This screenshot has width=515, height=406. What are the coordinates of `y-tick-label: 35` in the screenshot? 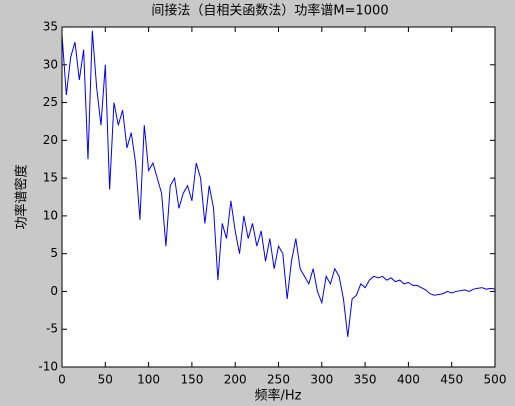 It's located at (50, 27).